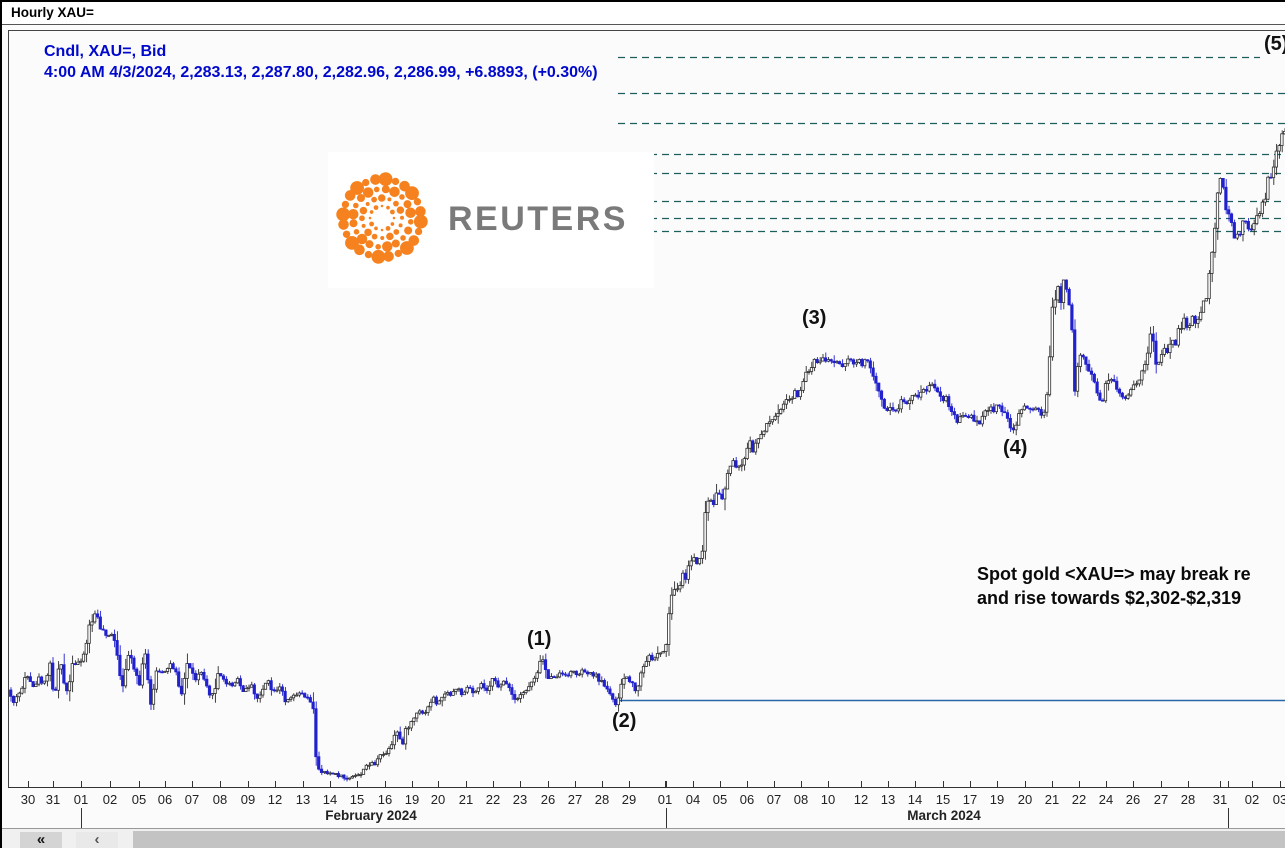  I want to click on x-axis-label: 31, so click(1220, 799).